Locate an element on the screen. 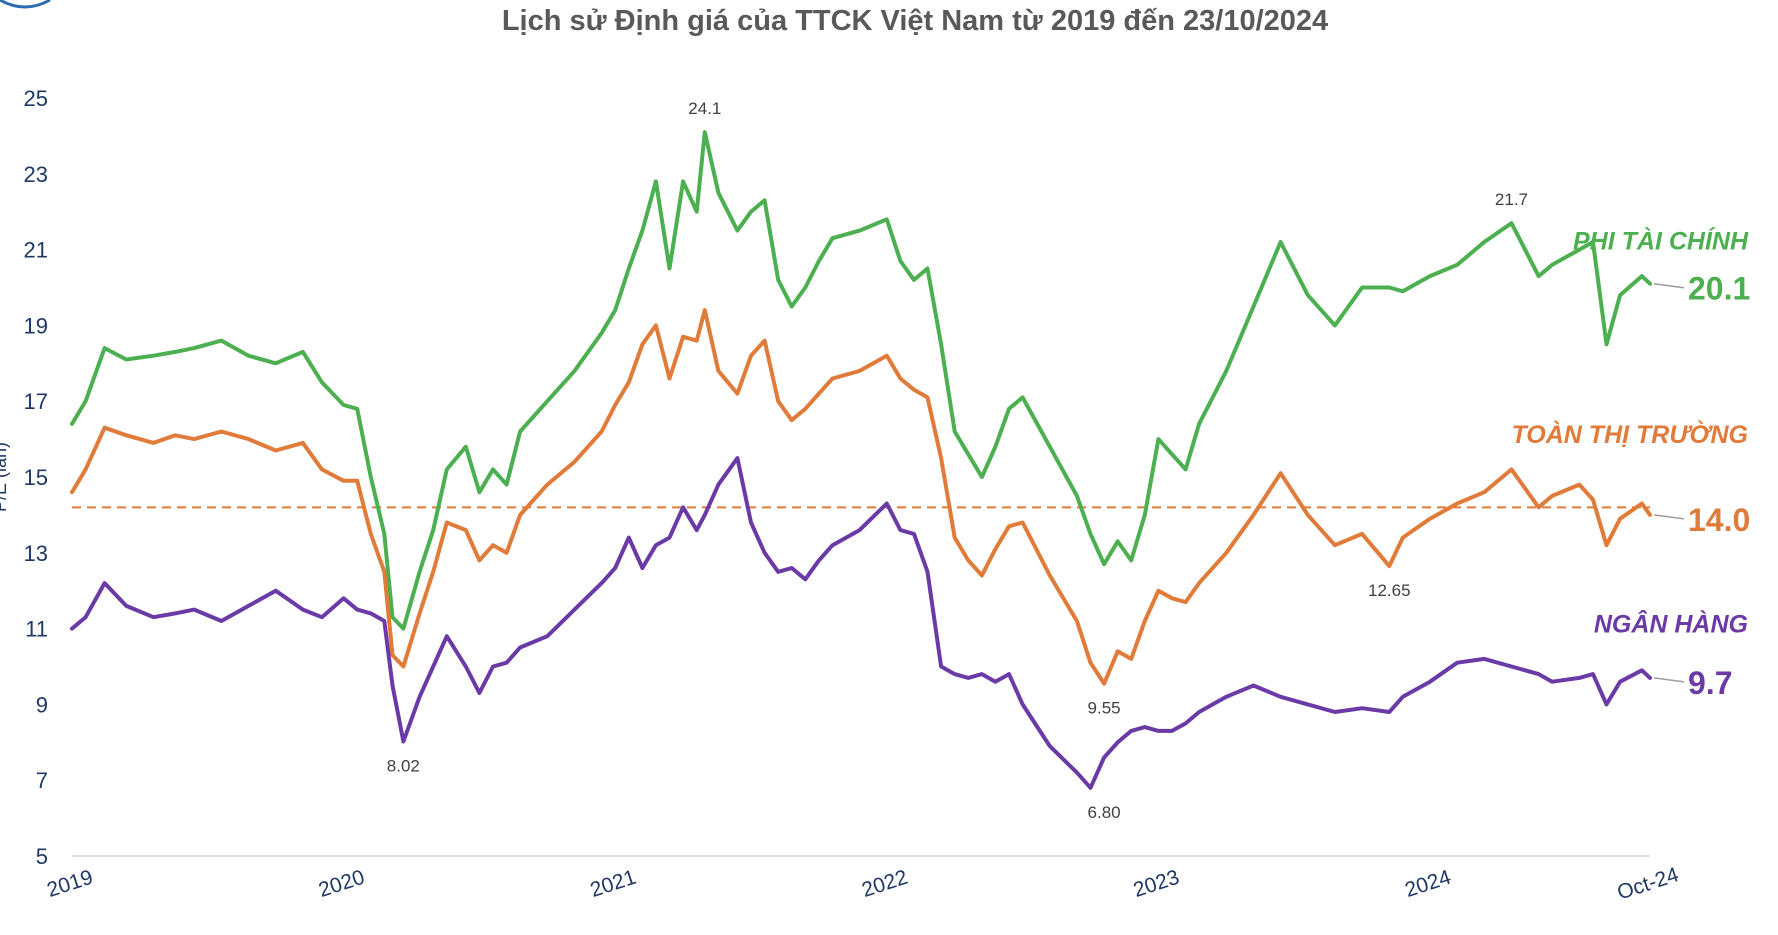 Image resolution: width=1778 pixels, height=935 pixels. y-tick-label: 15 is located at coordinates (36, 477).